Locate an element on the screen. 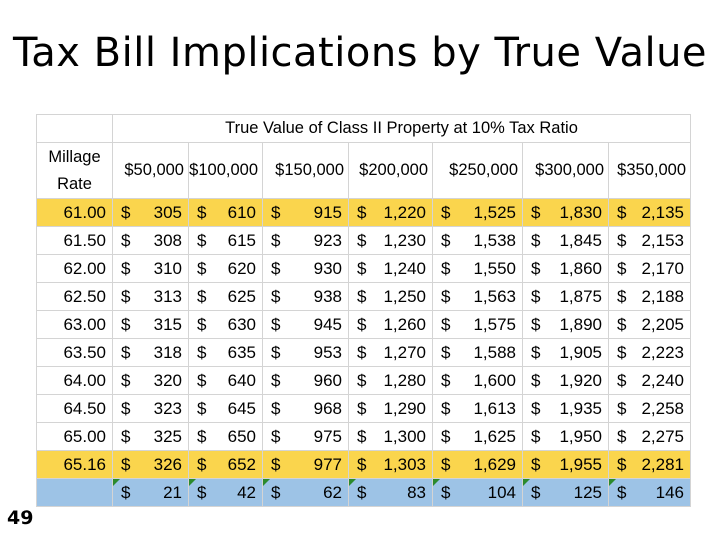 The height and width of the screenshot is (540, 720). amount-cell: $325 is located at coordinates (150, 436).